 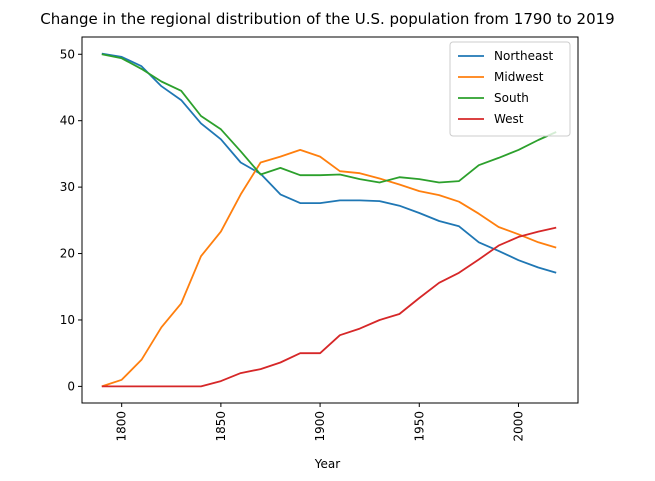 I want to click on y-tick-label: 30, so click(x=67, y=187).